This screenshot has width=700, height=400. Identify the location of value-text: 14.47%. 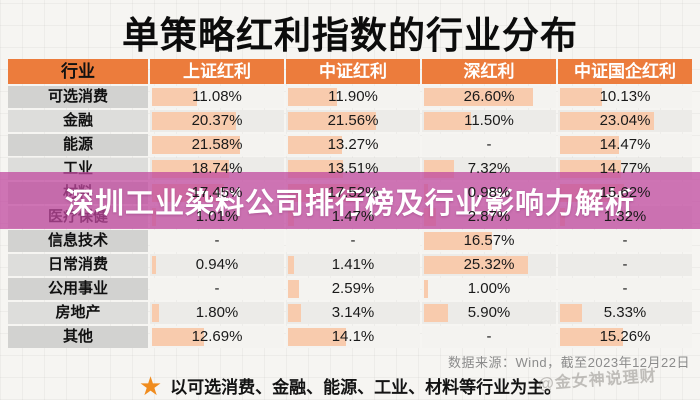
(625, 144).